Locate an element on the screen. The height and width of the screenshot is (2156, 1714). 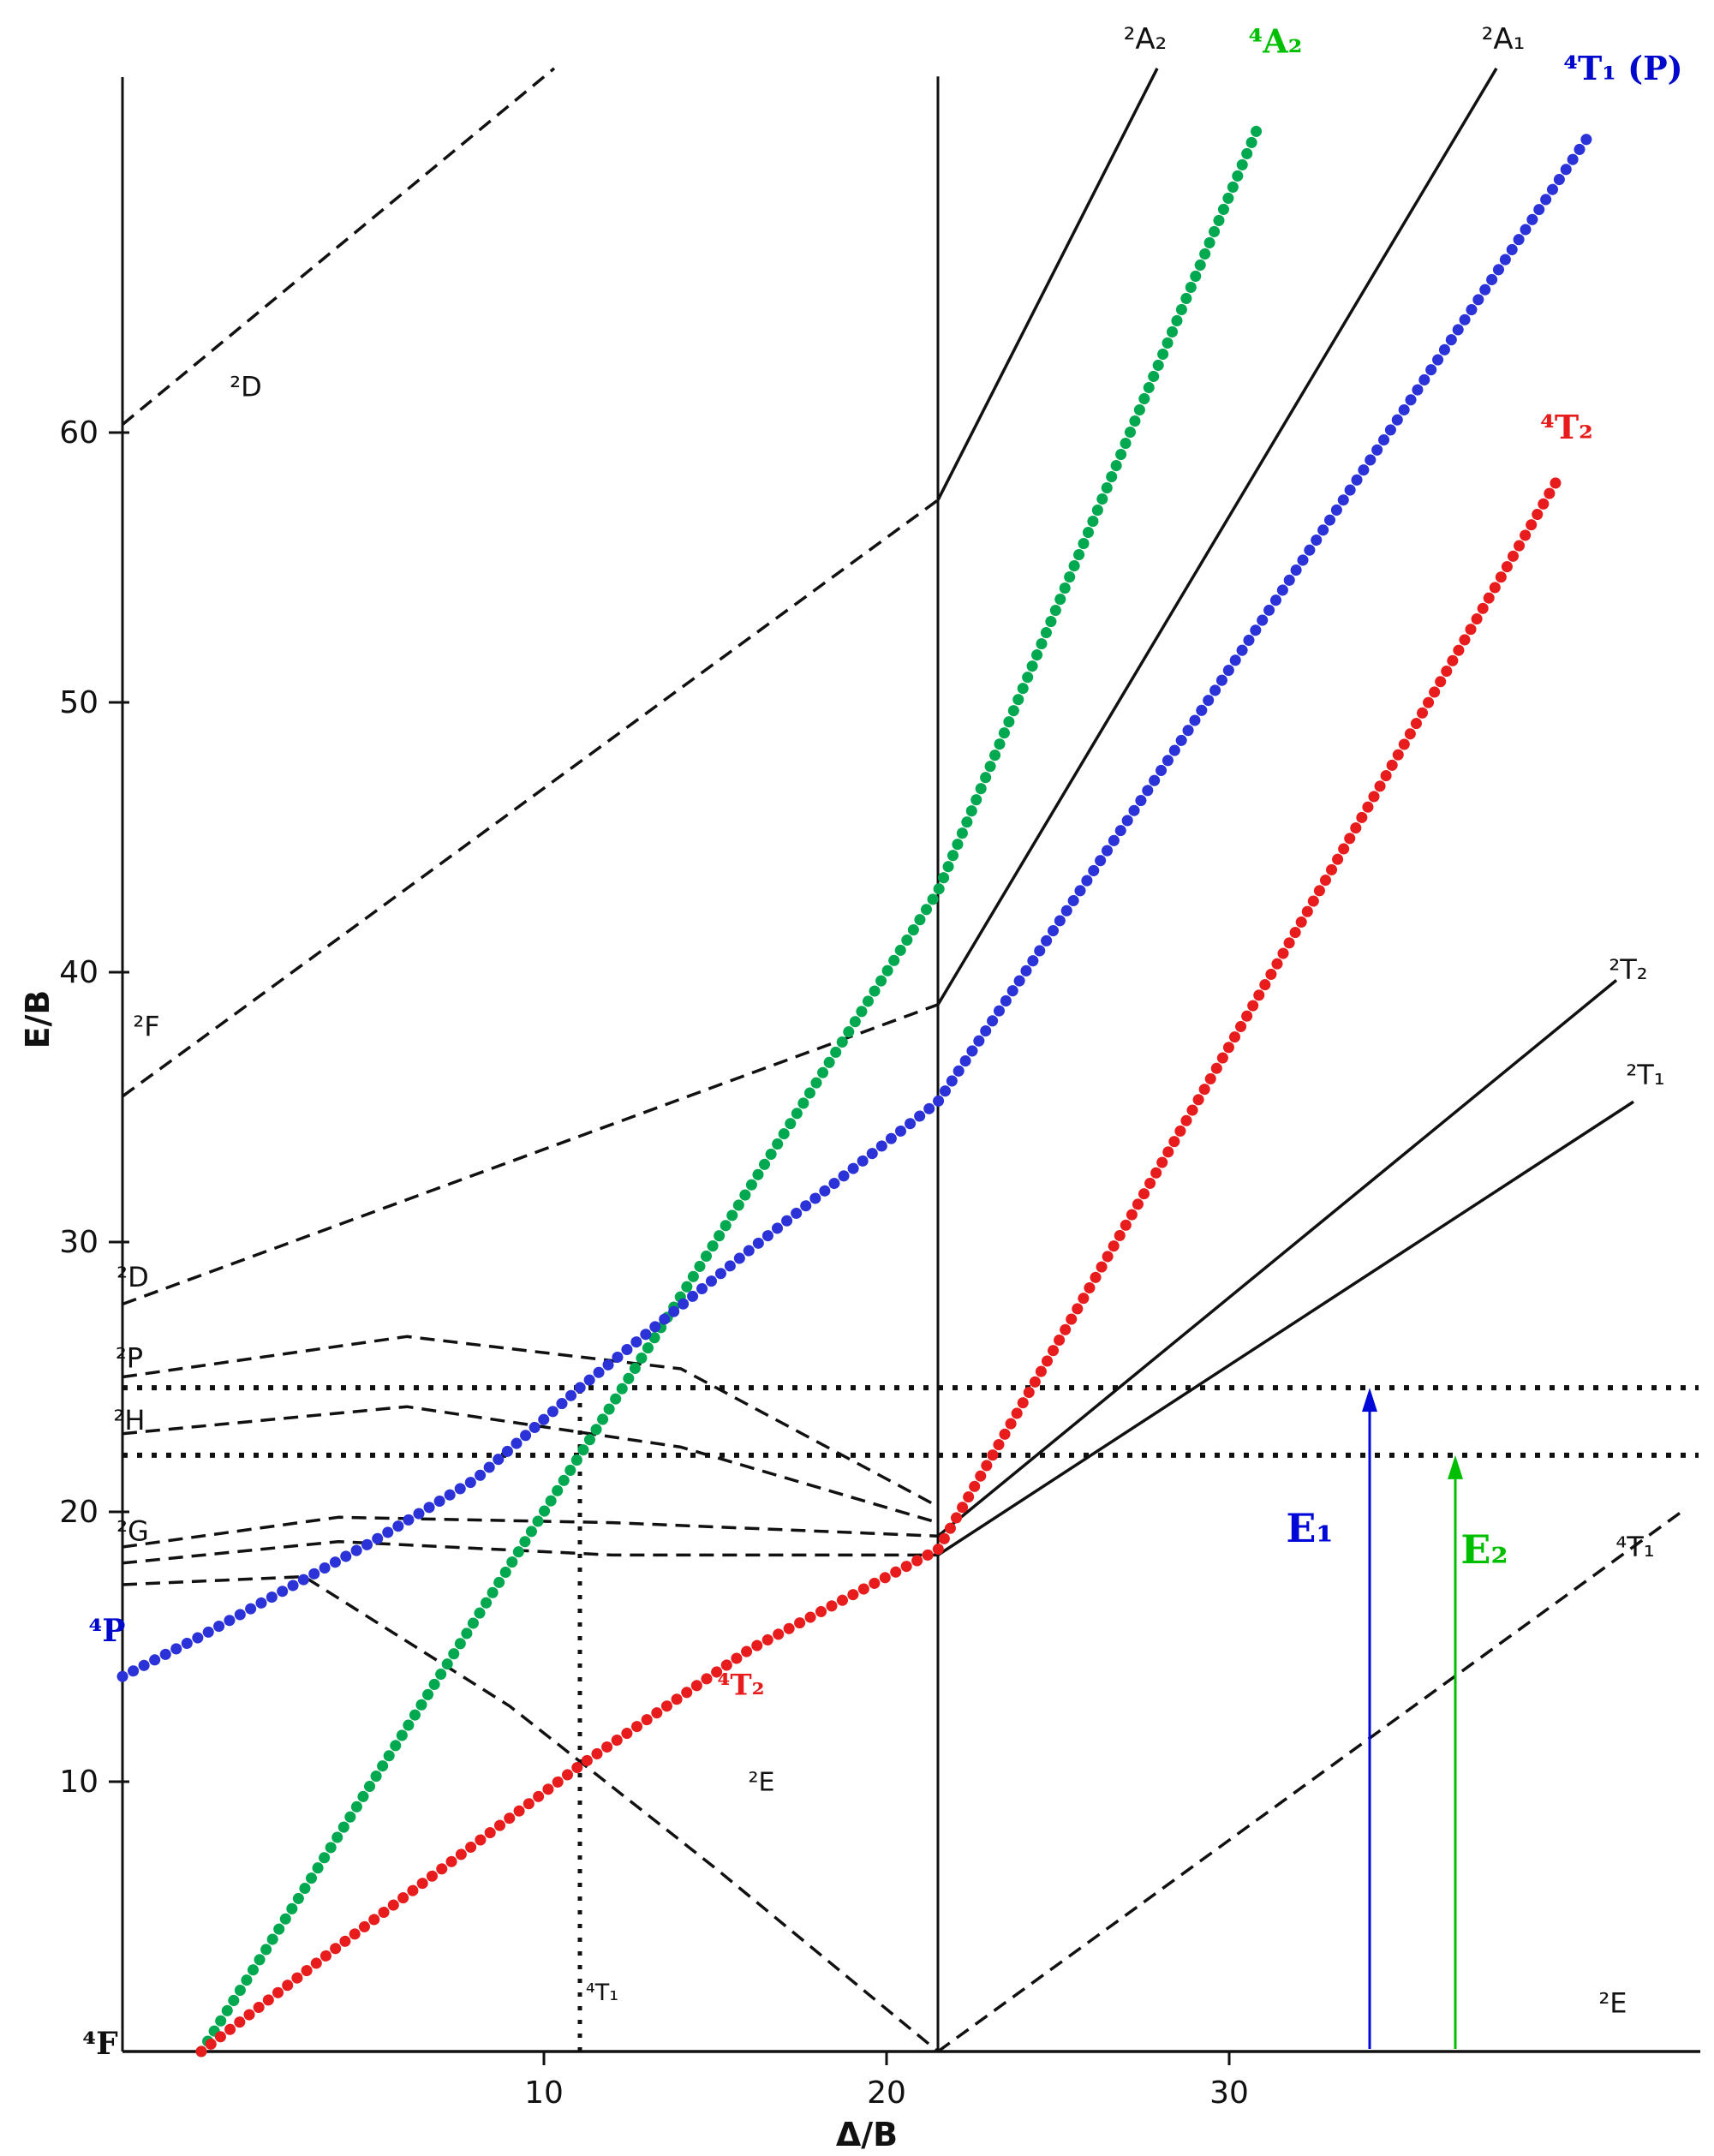
E2-arrow-head is located at coordinates (1456, 1466).